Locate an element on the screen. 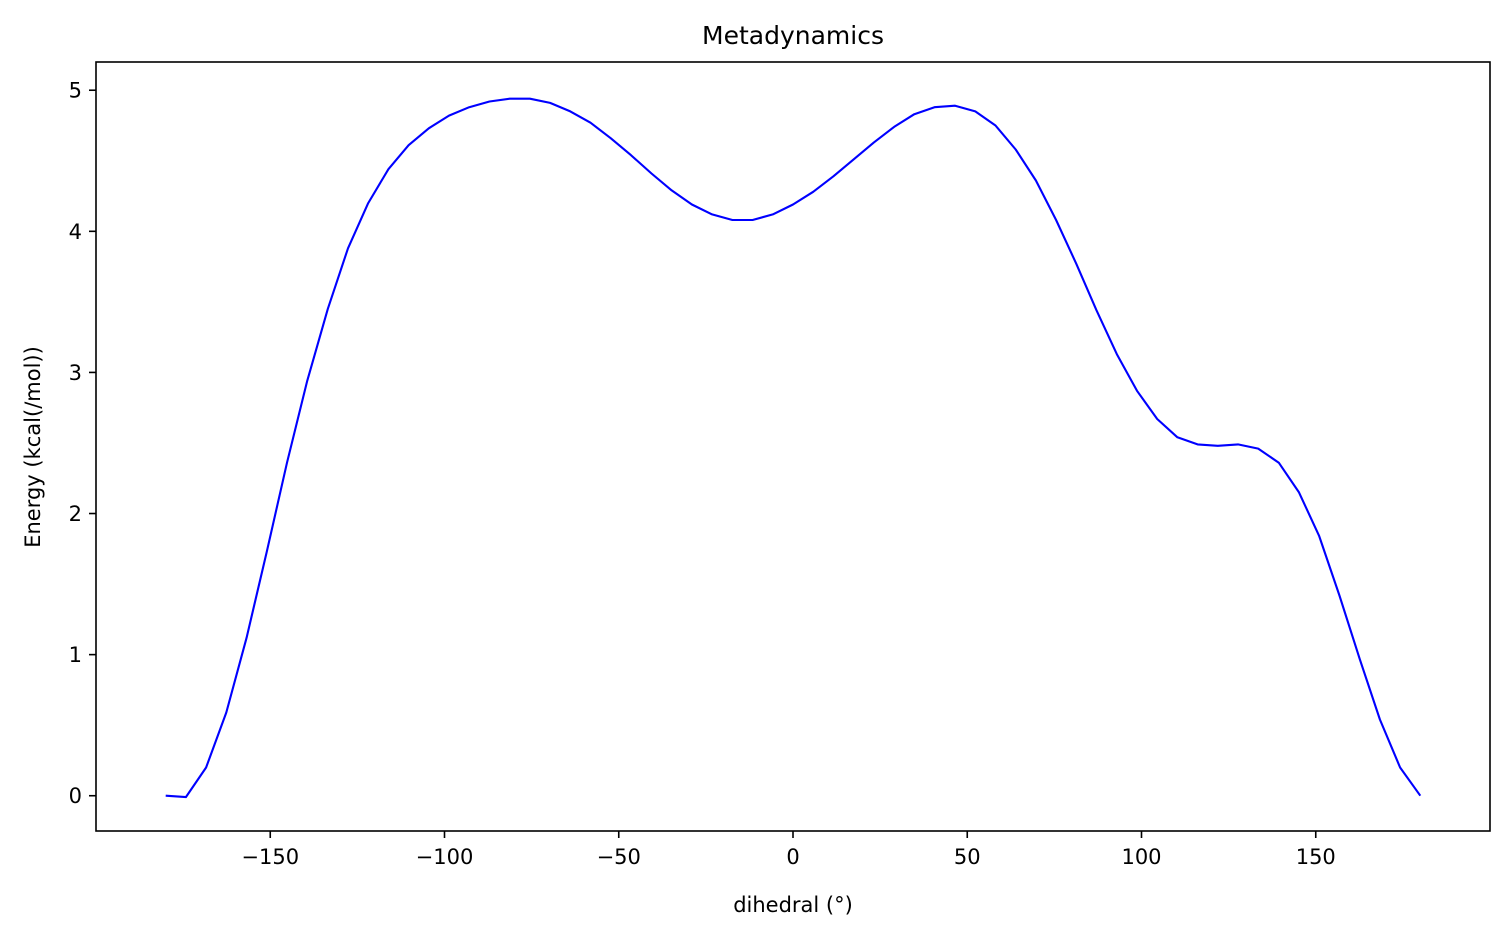 The height and width of the screenshot is (939, 1511). chart-title: Metadynamics is located at coordinates (793, 35).